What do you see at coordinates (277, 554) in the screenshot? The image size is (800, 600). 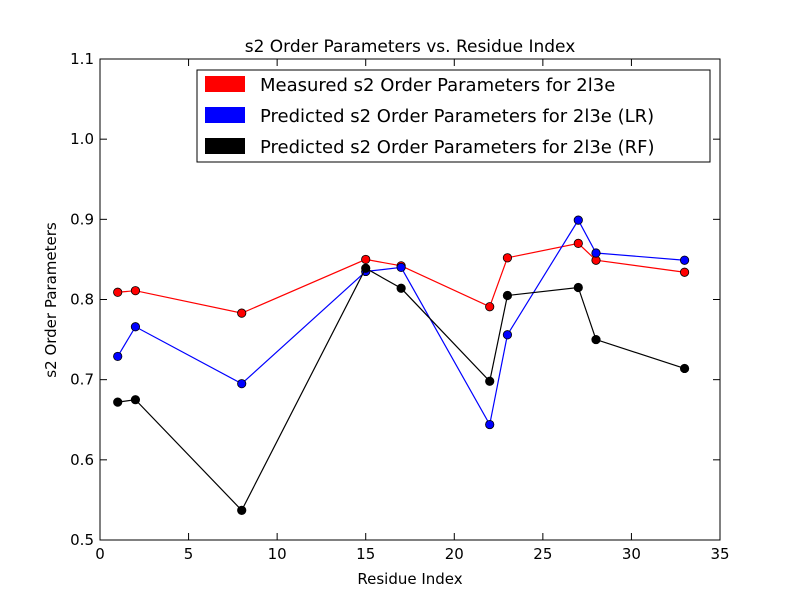 I see `x-tick-label: 10` at bounding box center [277, 554].